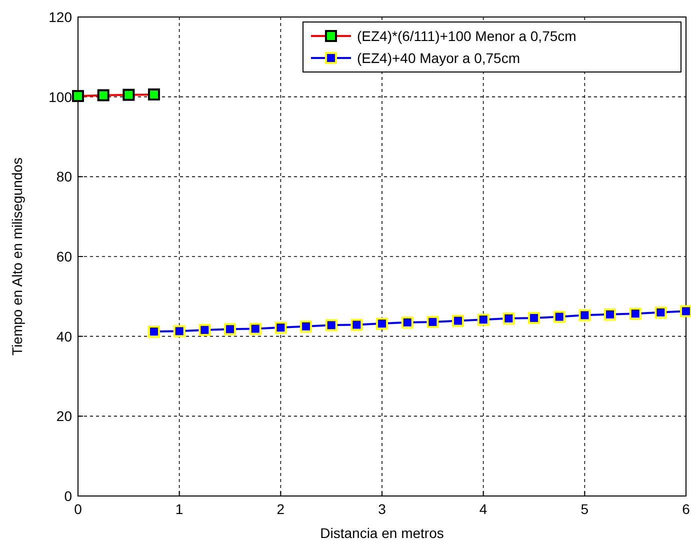  I want to click on x-tick-label: 6, so click(686, 509).